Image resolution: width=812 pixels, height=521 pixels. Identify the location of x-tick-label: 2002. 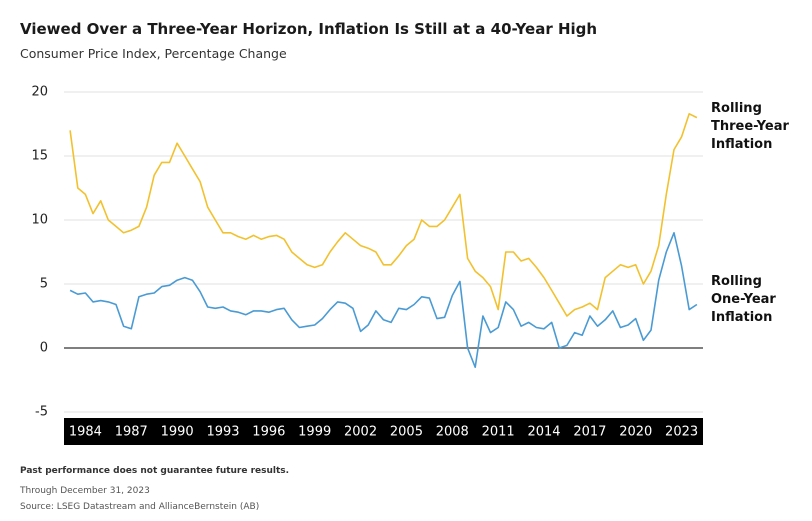
(360, 432).